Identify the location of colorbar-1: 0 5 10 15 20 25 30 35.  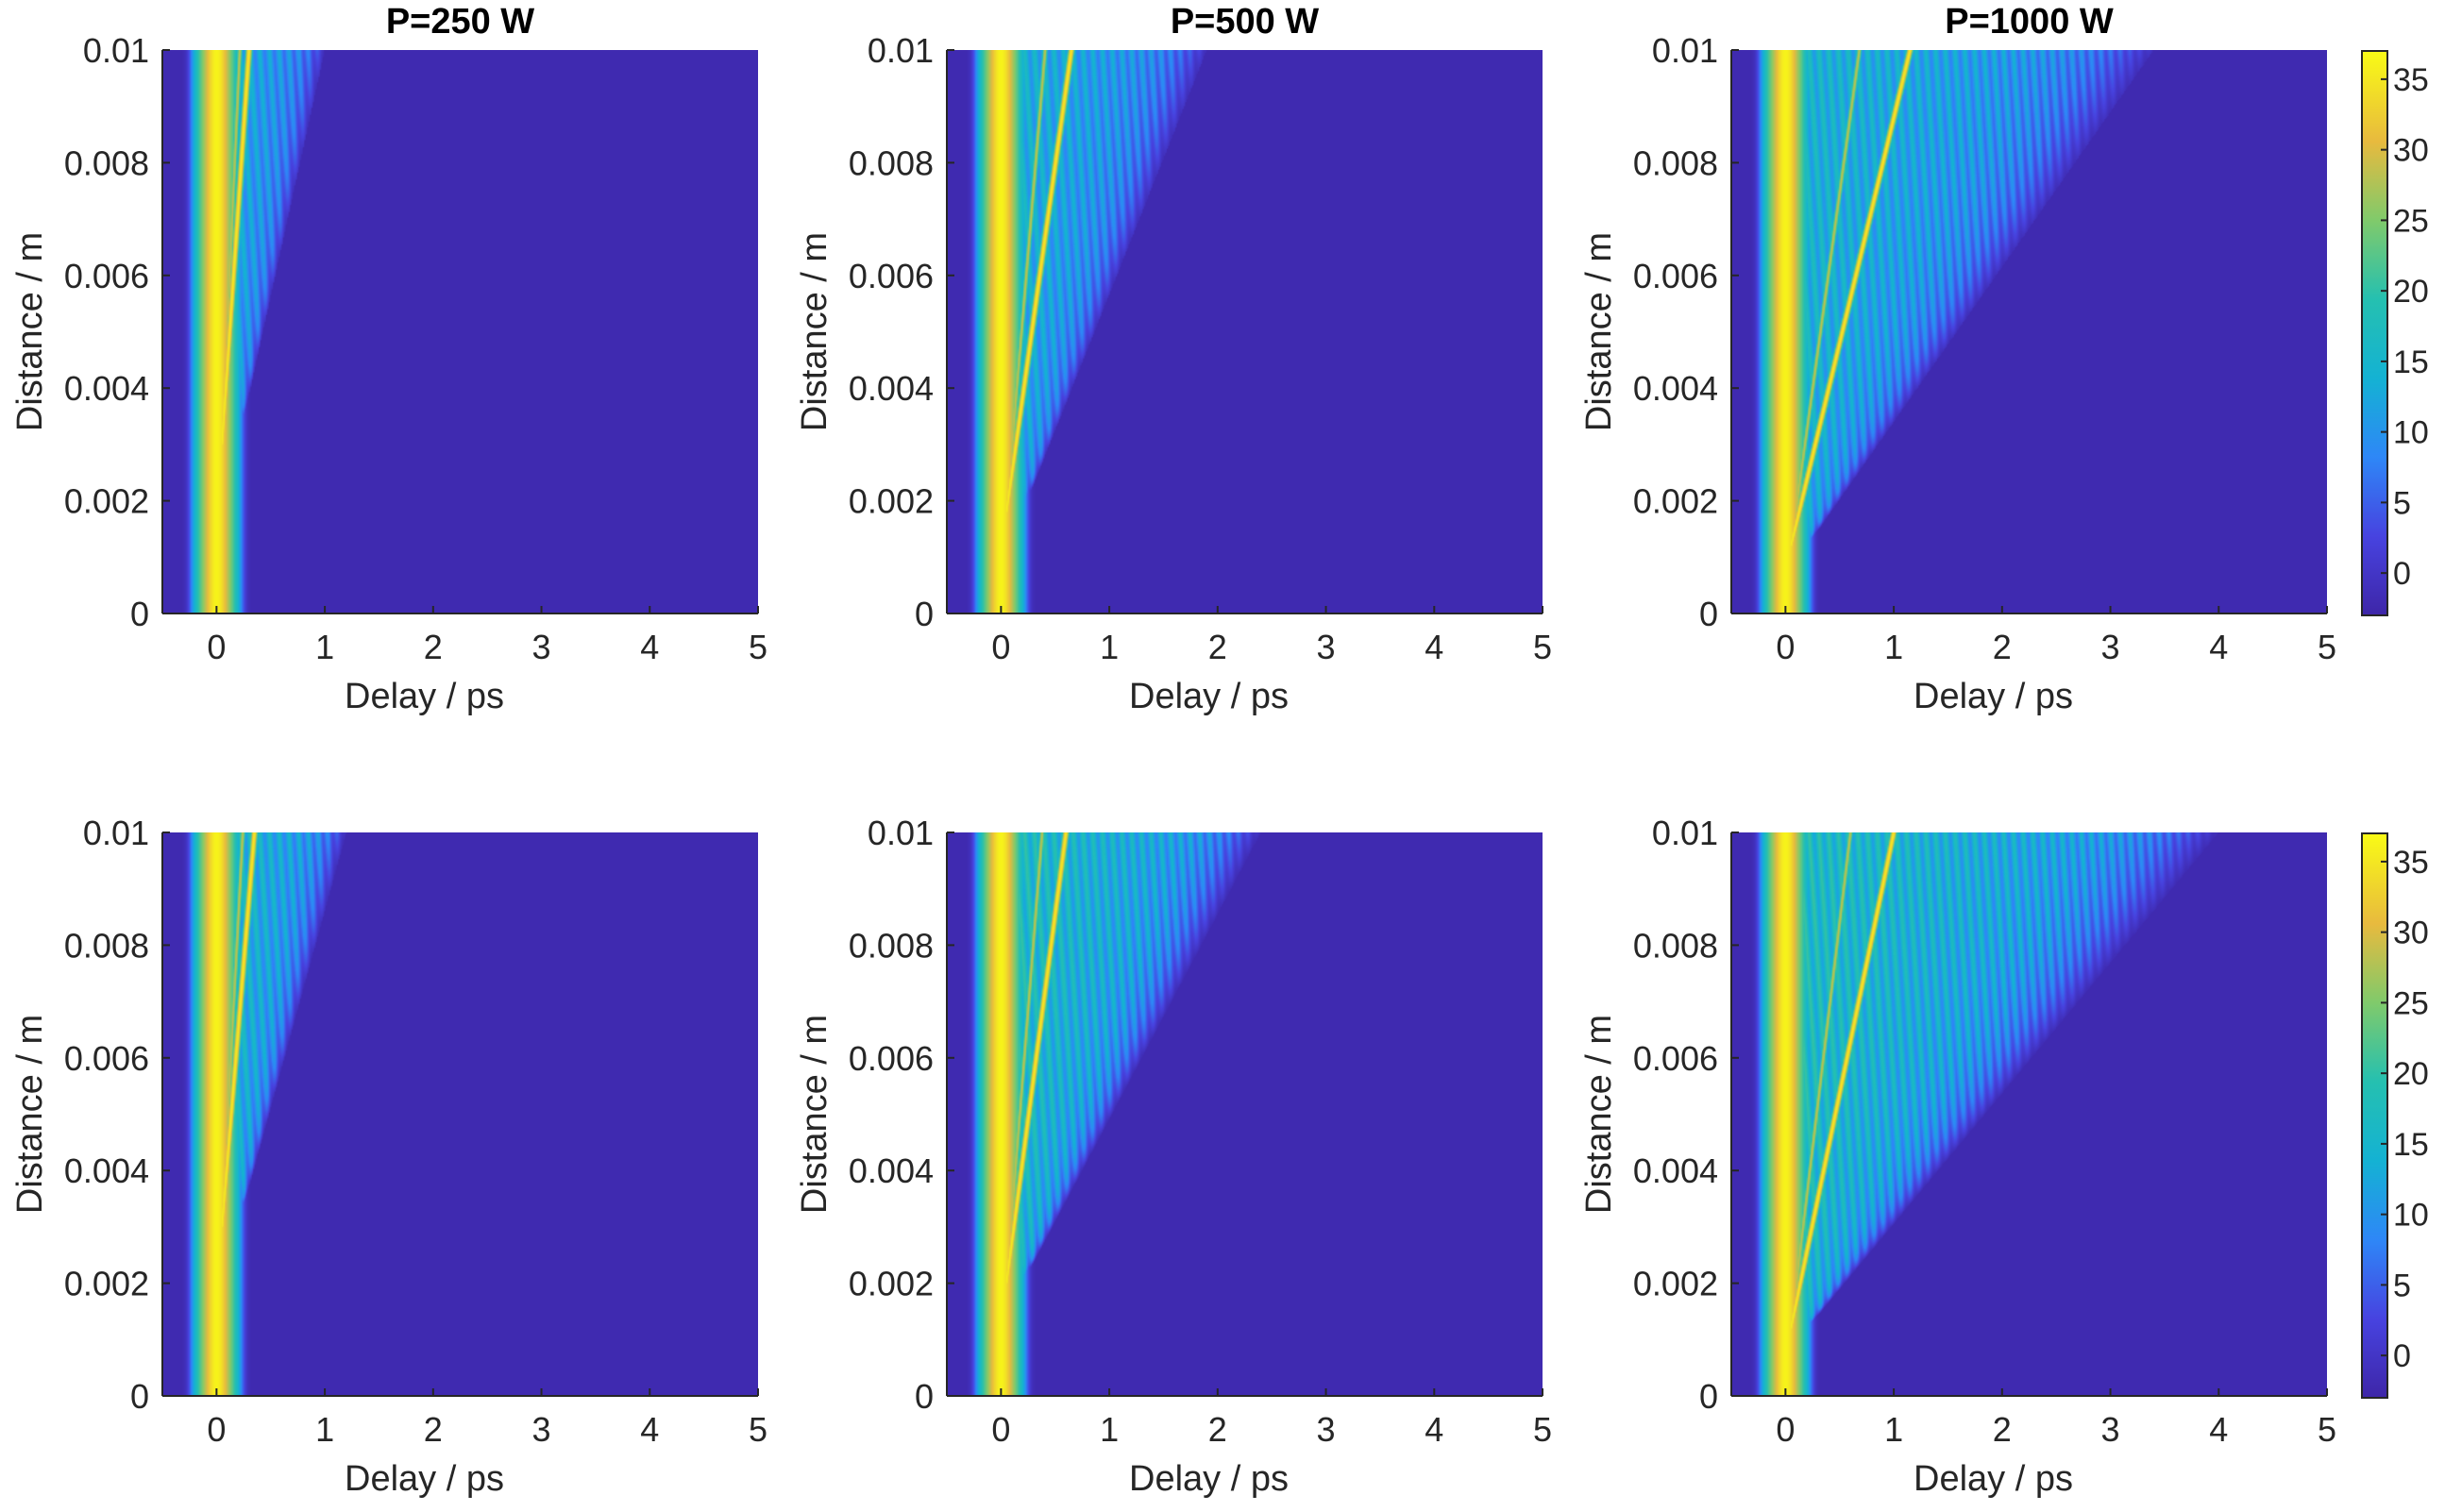
(2395, 333).